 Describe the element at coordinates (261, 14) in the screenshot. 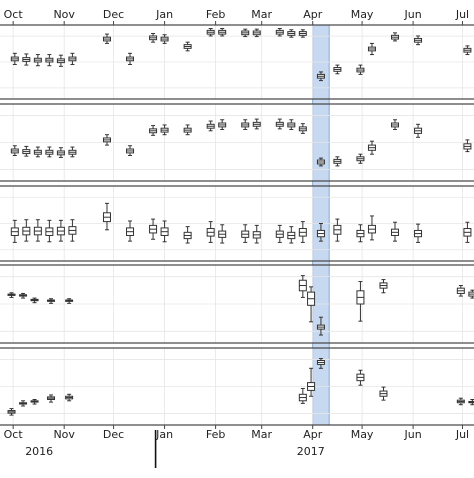

I see `top-tick-label: Mar` at that location.